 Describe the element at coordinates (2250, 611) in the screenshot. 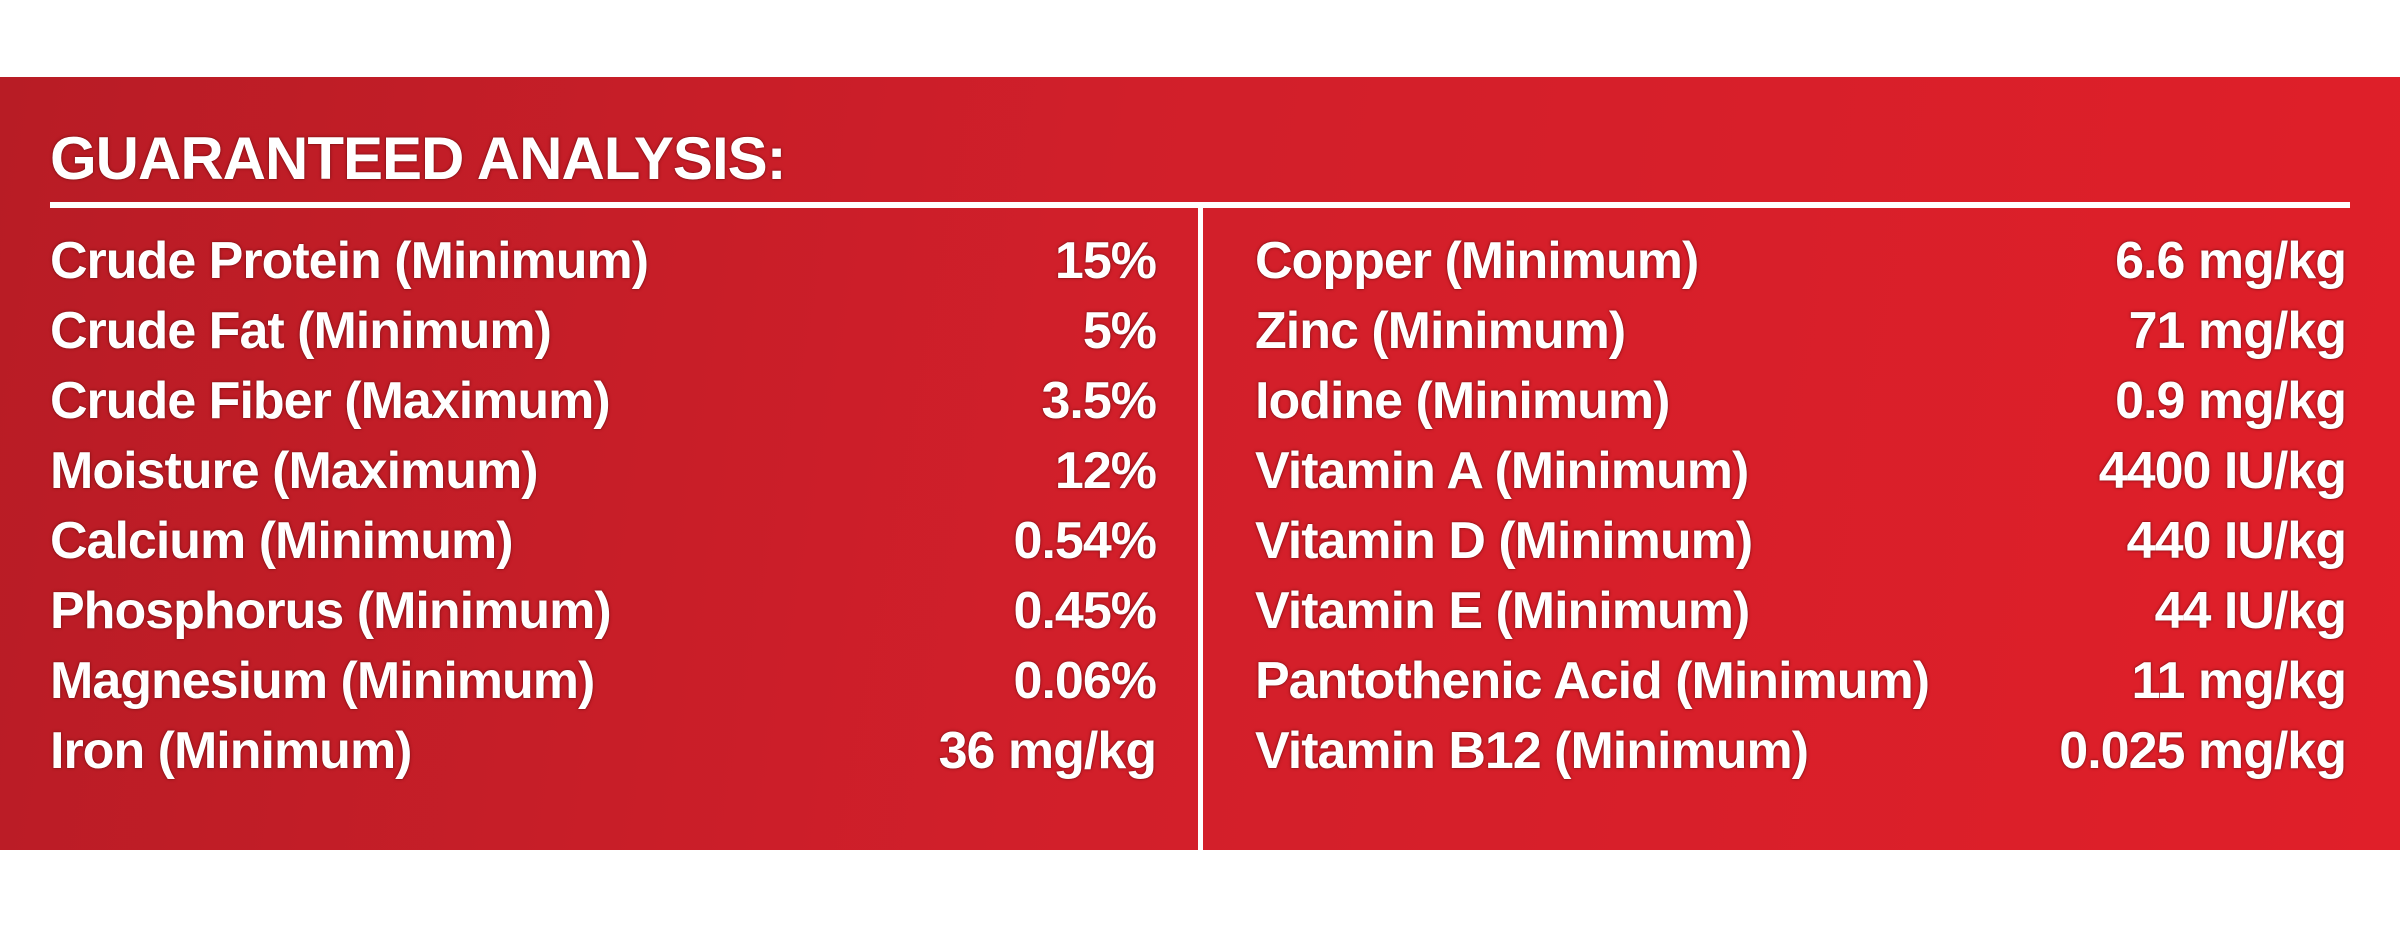

I see `nutrient-value: 44 IU/kg` at that location.